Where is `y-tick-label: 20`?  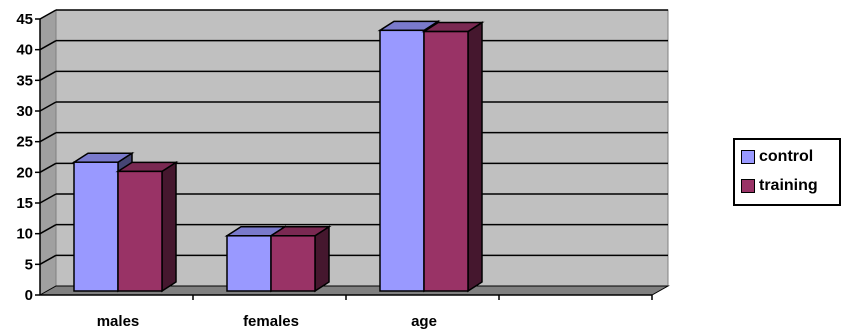
y-tick-label: 20 is located at coordinates (24, 172).